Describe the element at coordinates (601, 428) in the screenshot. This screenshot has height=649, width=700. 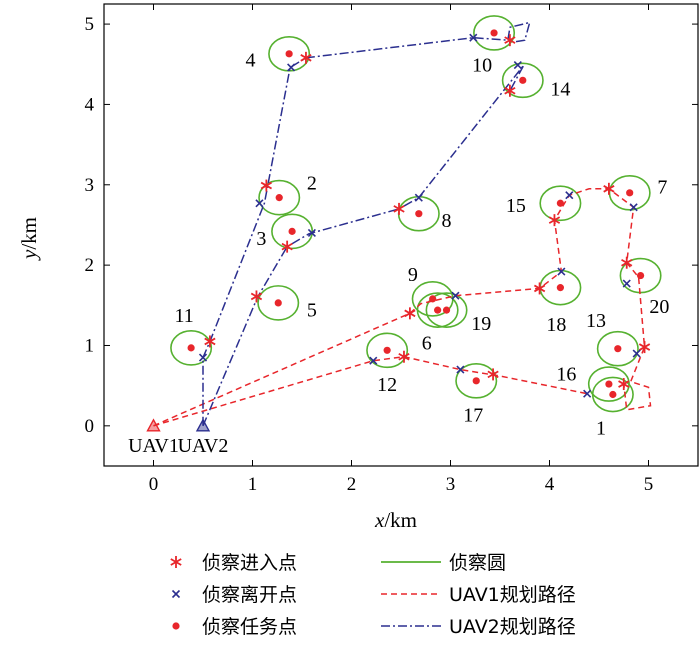
I see `target-label-1: 1` at that location.